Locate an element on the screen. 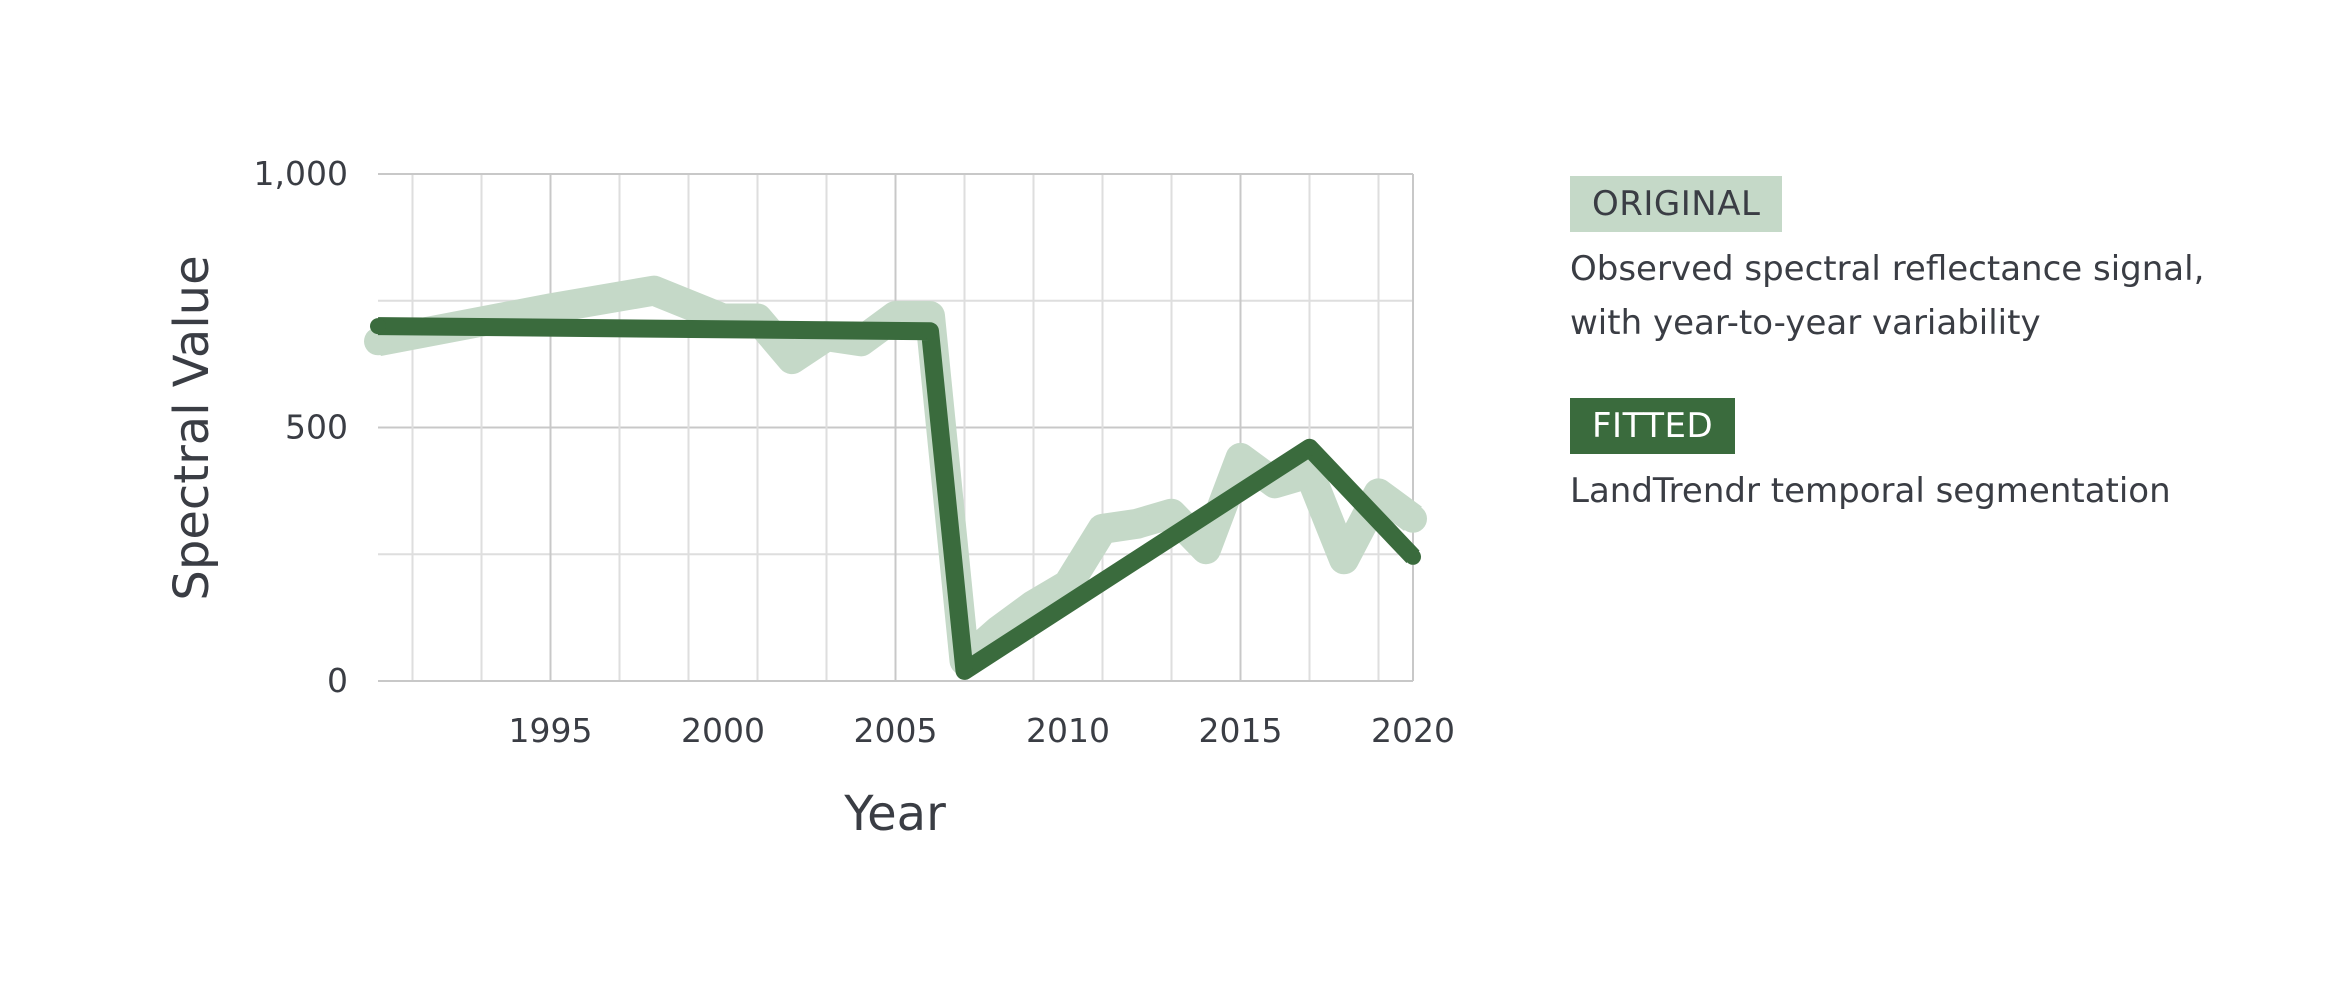 The width and height of the screenshot is (2334, 992). x-tick-label: 2005 is located at coordinates (896, 730).